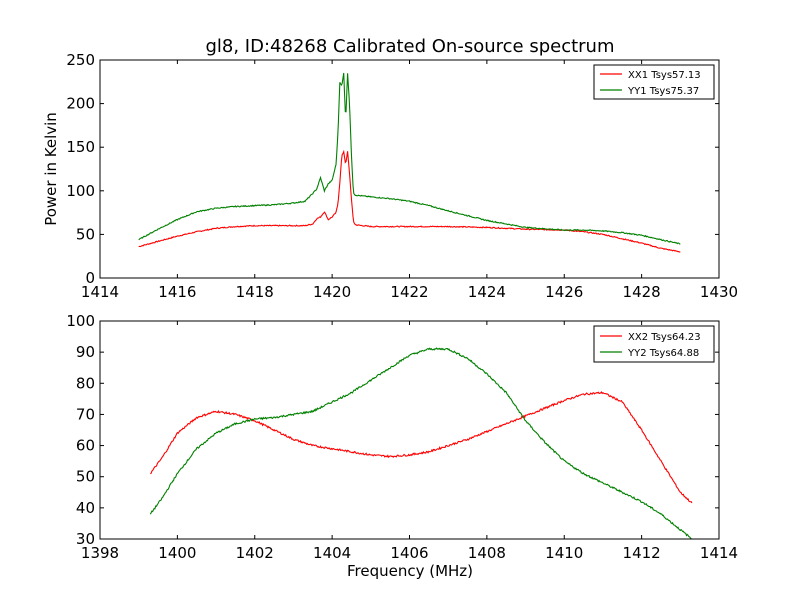 The height and width of the screenshot is (604, 800). I want to click on legend-label-yy1: YY1 Tsys75.37, so click(663, 91).